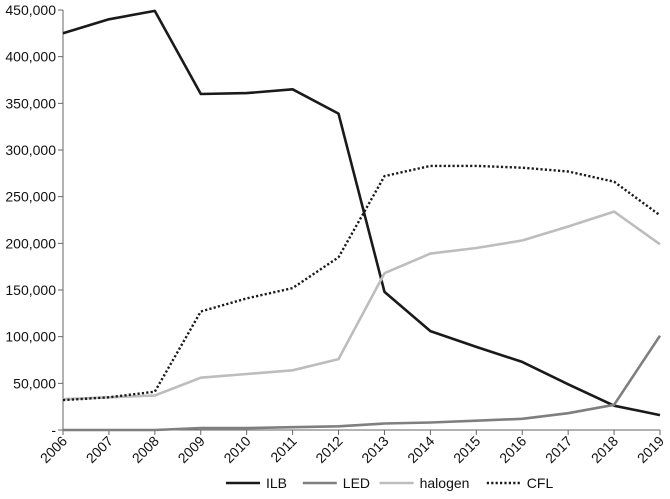 This screenshot has height=499, width=670. Describe the element at coordinates (236, 449) in the screenshot. I see `x-tick-label: 2010` at that location.